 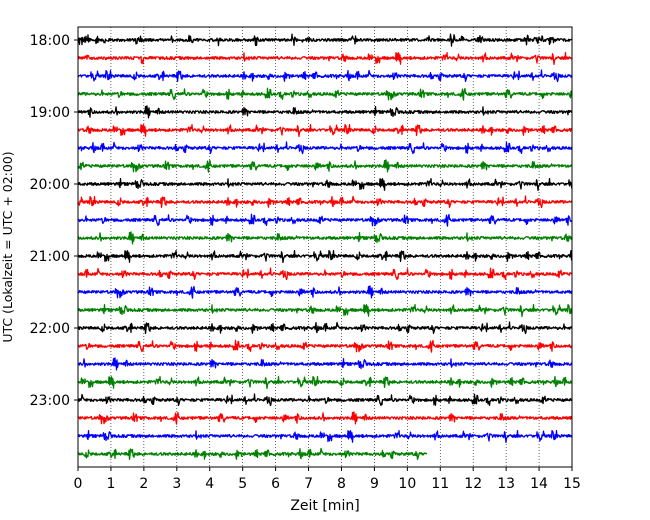 I want to click on x-tick-label: 13, so click(x=506, y=484).